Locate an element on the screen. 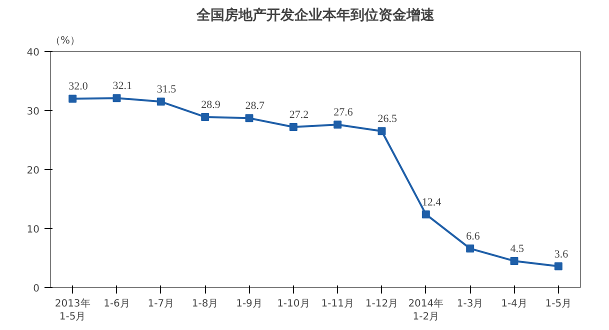 The image size is (609, 330). text: 28.9 is located at coordinates (210, 104).